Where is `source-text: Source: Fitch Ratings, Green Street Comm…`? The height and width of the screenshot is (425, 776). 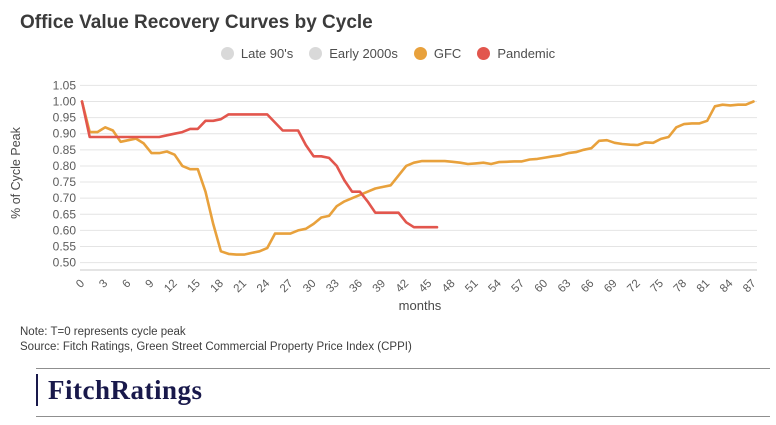
source-text: Source: Fitch Ratings, Green Street Comm… is located at coordinates (216, 347).